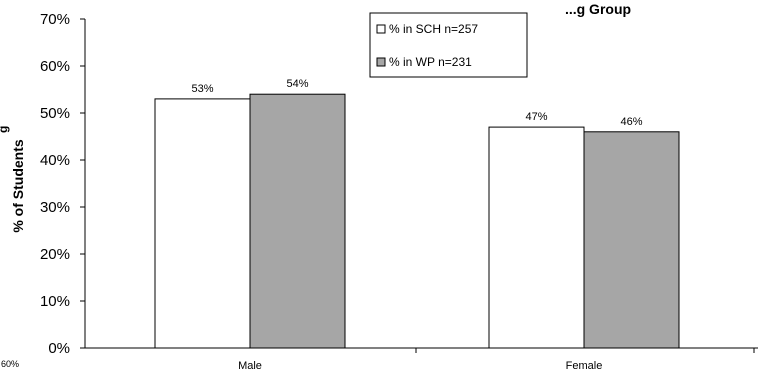  Describe the element at coordinates (250, 366) in the screenshot. I see `x-category-label: Male` at that location.